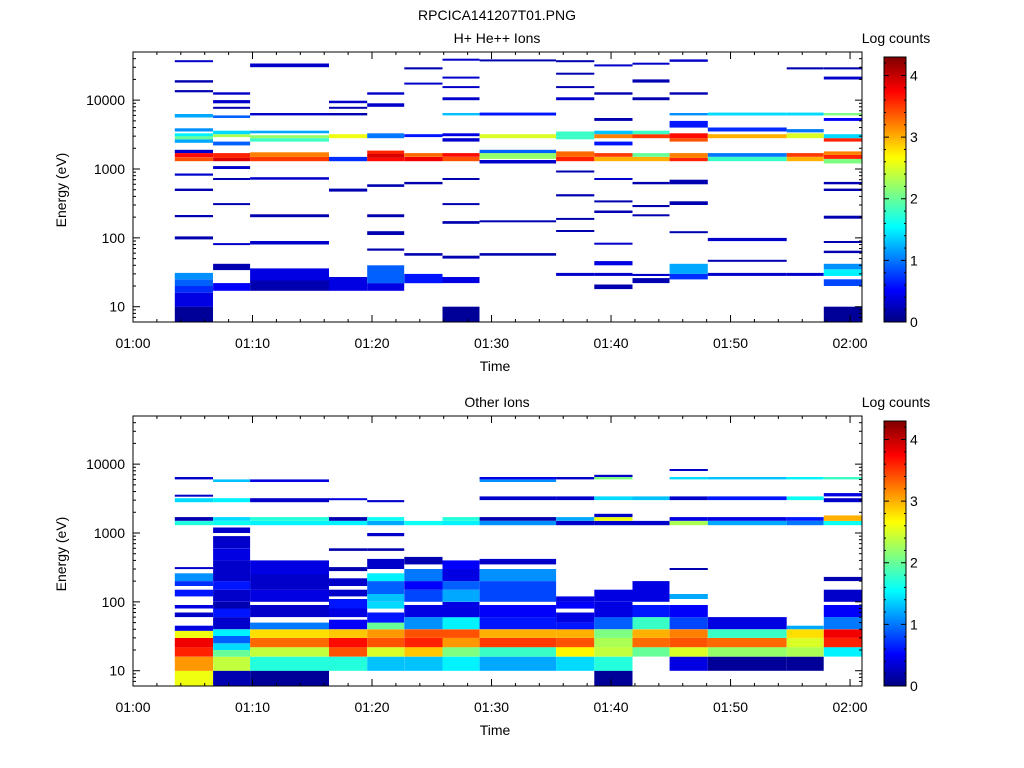  Describe the element at coordinates (132, 343) in the screenshot. I see `x-tick-label: 01:00` at that location.